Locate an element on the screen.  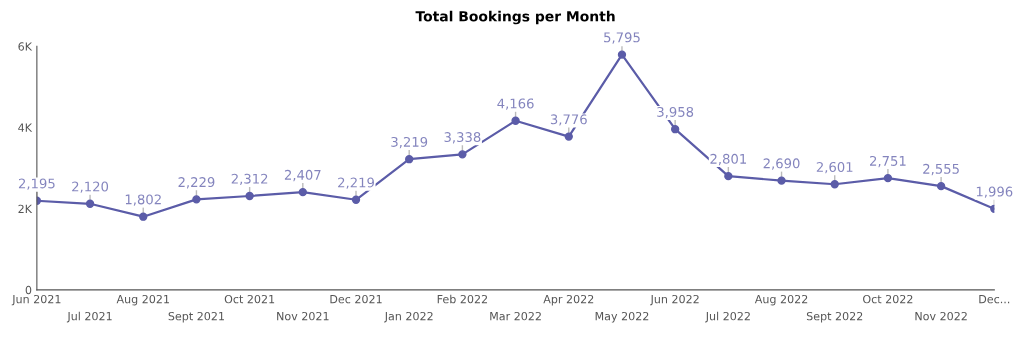
y-tick-label: 0 is located at coordinates (28, 290).